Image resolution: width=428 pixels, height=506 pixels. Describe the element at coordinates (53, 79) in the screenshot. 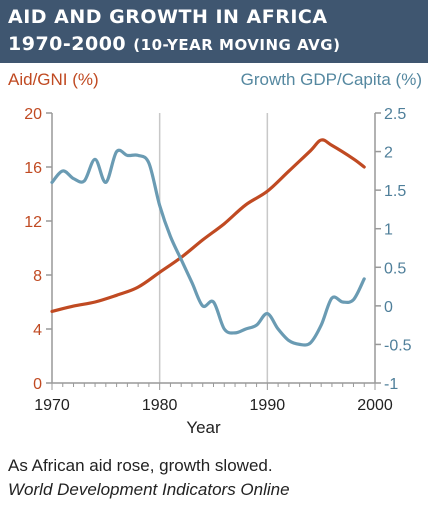

I see `left-axis-label: Aid/GNI (%)` at that location.